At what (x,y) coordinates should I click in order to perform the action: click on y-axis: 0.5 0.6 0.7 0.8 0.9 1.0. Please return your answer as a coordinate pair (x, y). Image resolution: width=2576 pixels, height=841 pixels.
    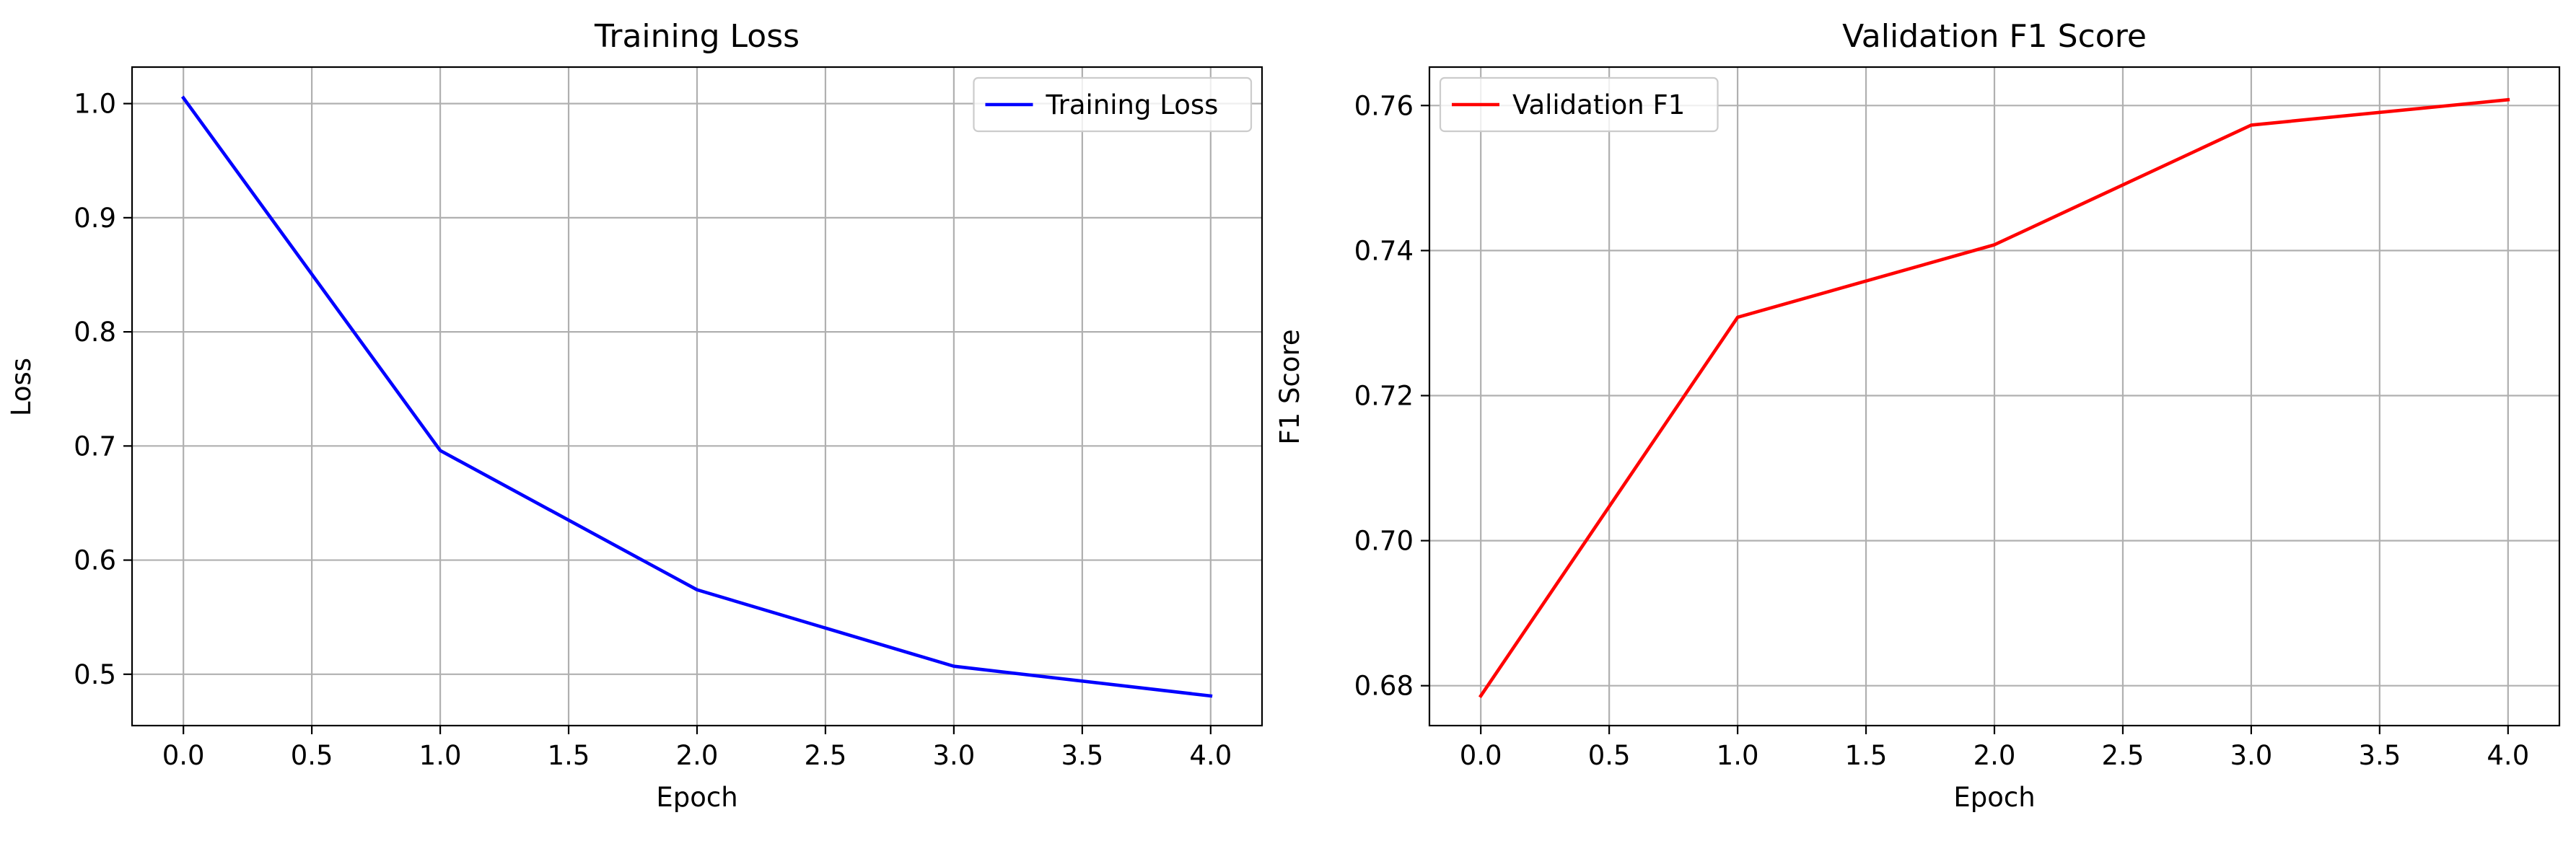
    Looking at the image, I should click on (103, 389).